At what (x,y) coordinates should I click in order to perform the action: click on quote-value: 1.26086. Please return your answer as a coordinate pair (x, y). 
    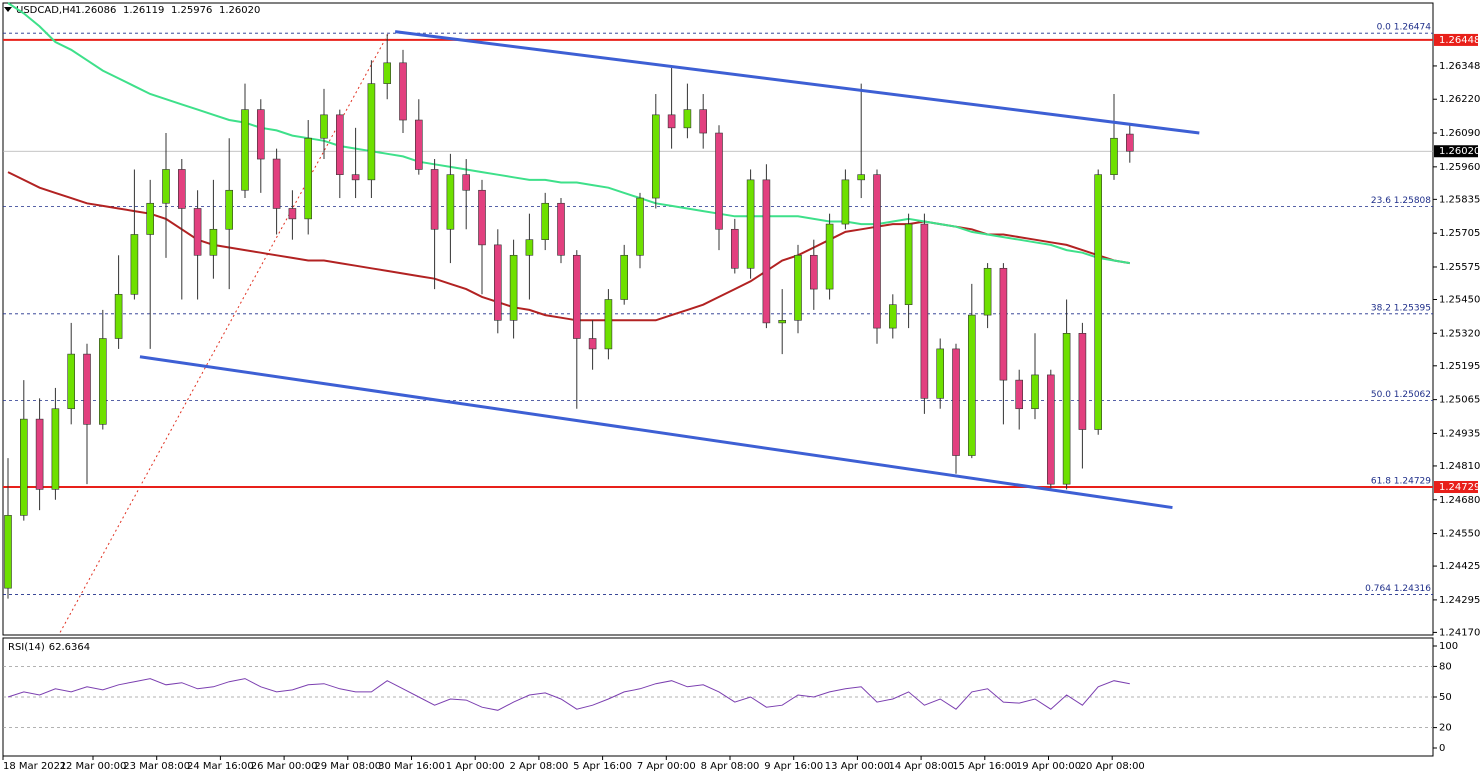
    Looking at the image, I should click on (95, 10).